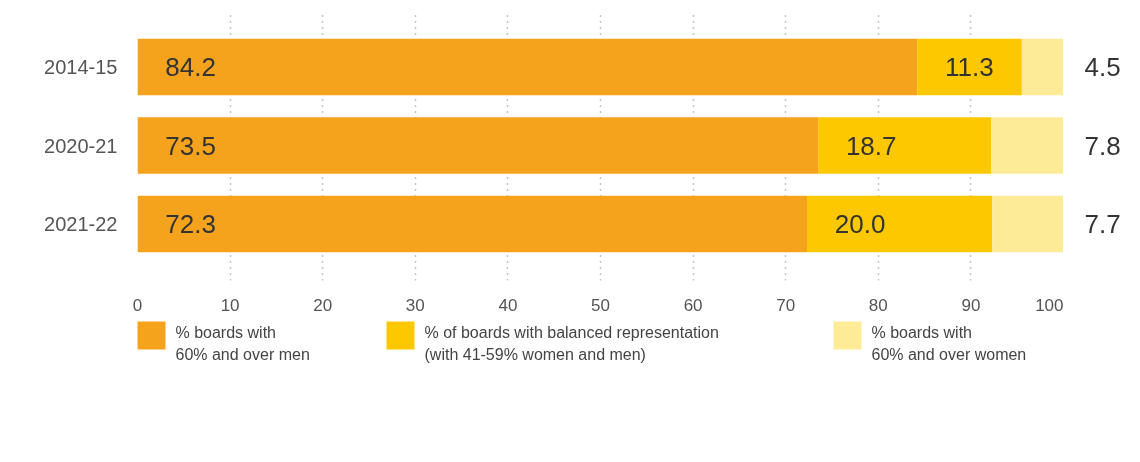 This screenshot has height=462, width=1140. Describe the element at coordinates (323, 305) in the screenshot. I see `x-tick-label: 20` at that location.